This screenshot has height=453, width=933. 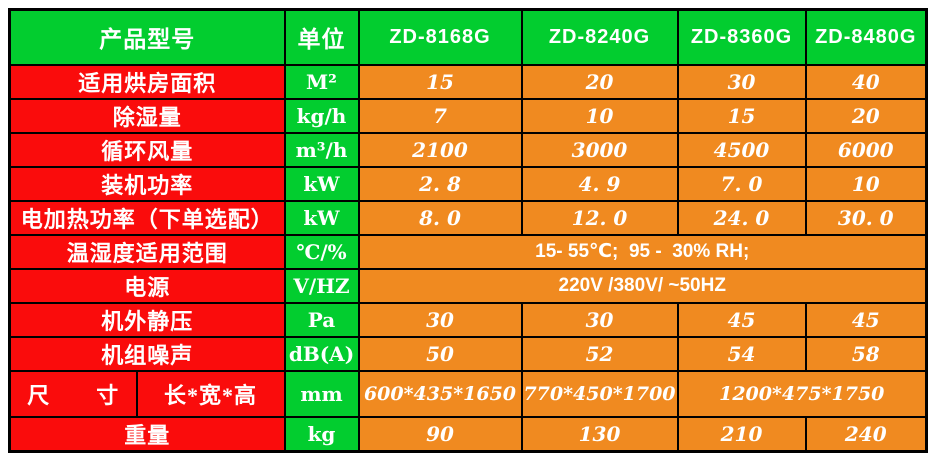 I want to click on value-cell: 2100, so click(x=440, y=149).